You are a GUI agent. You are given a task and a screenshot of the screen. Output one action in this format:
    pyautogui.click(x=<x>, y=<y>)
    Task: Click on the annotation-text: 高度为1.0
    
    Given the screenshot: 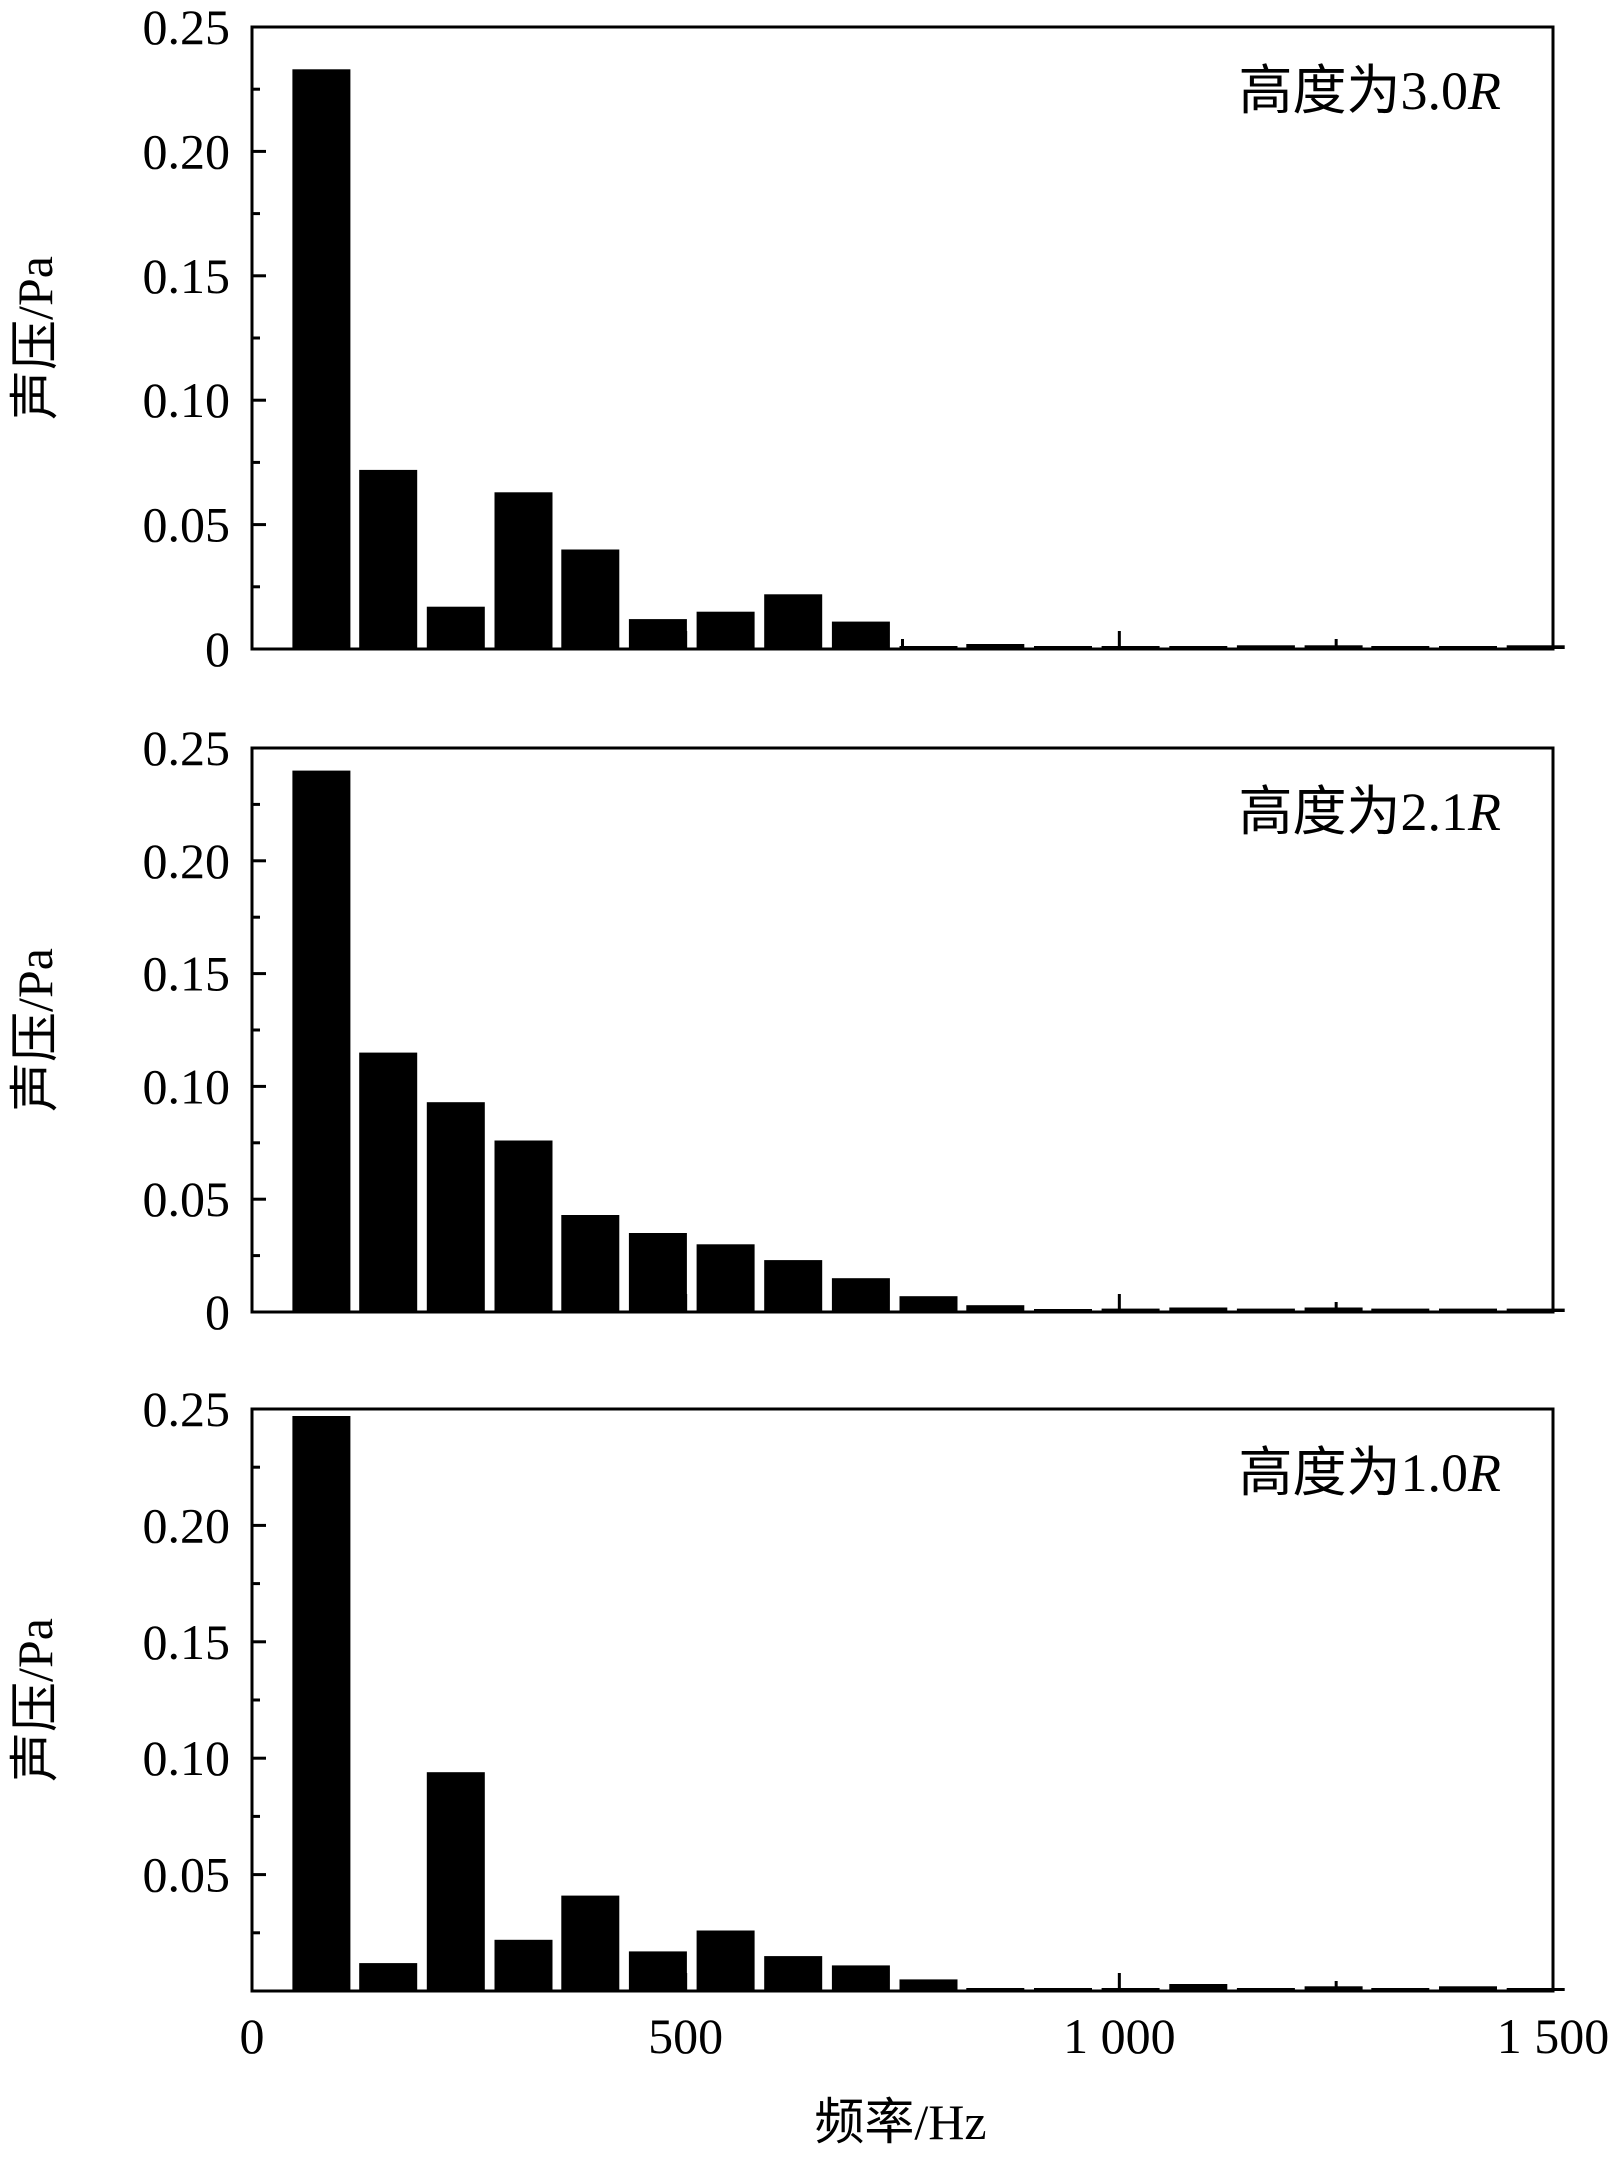 What is the action you would take?
    pyautogui.click(x=1354, y=1473)
    